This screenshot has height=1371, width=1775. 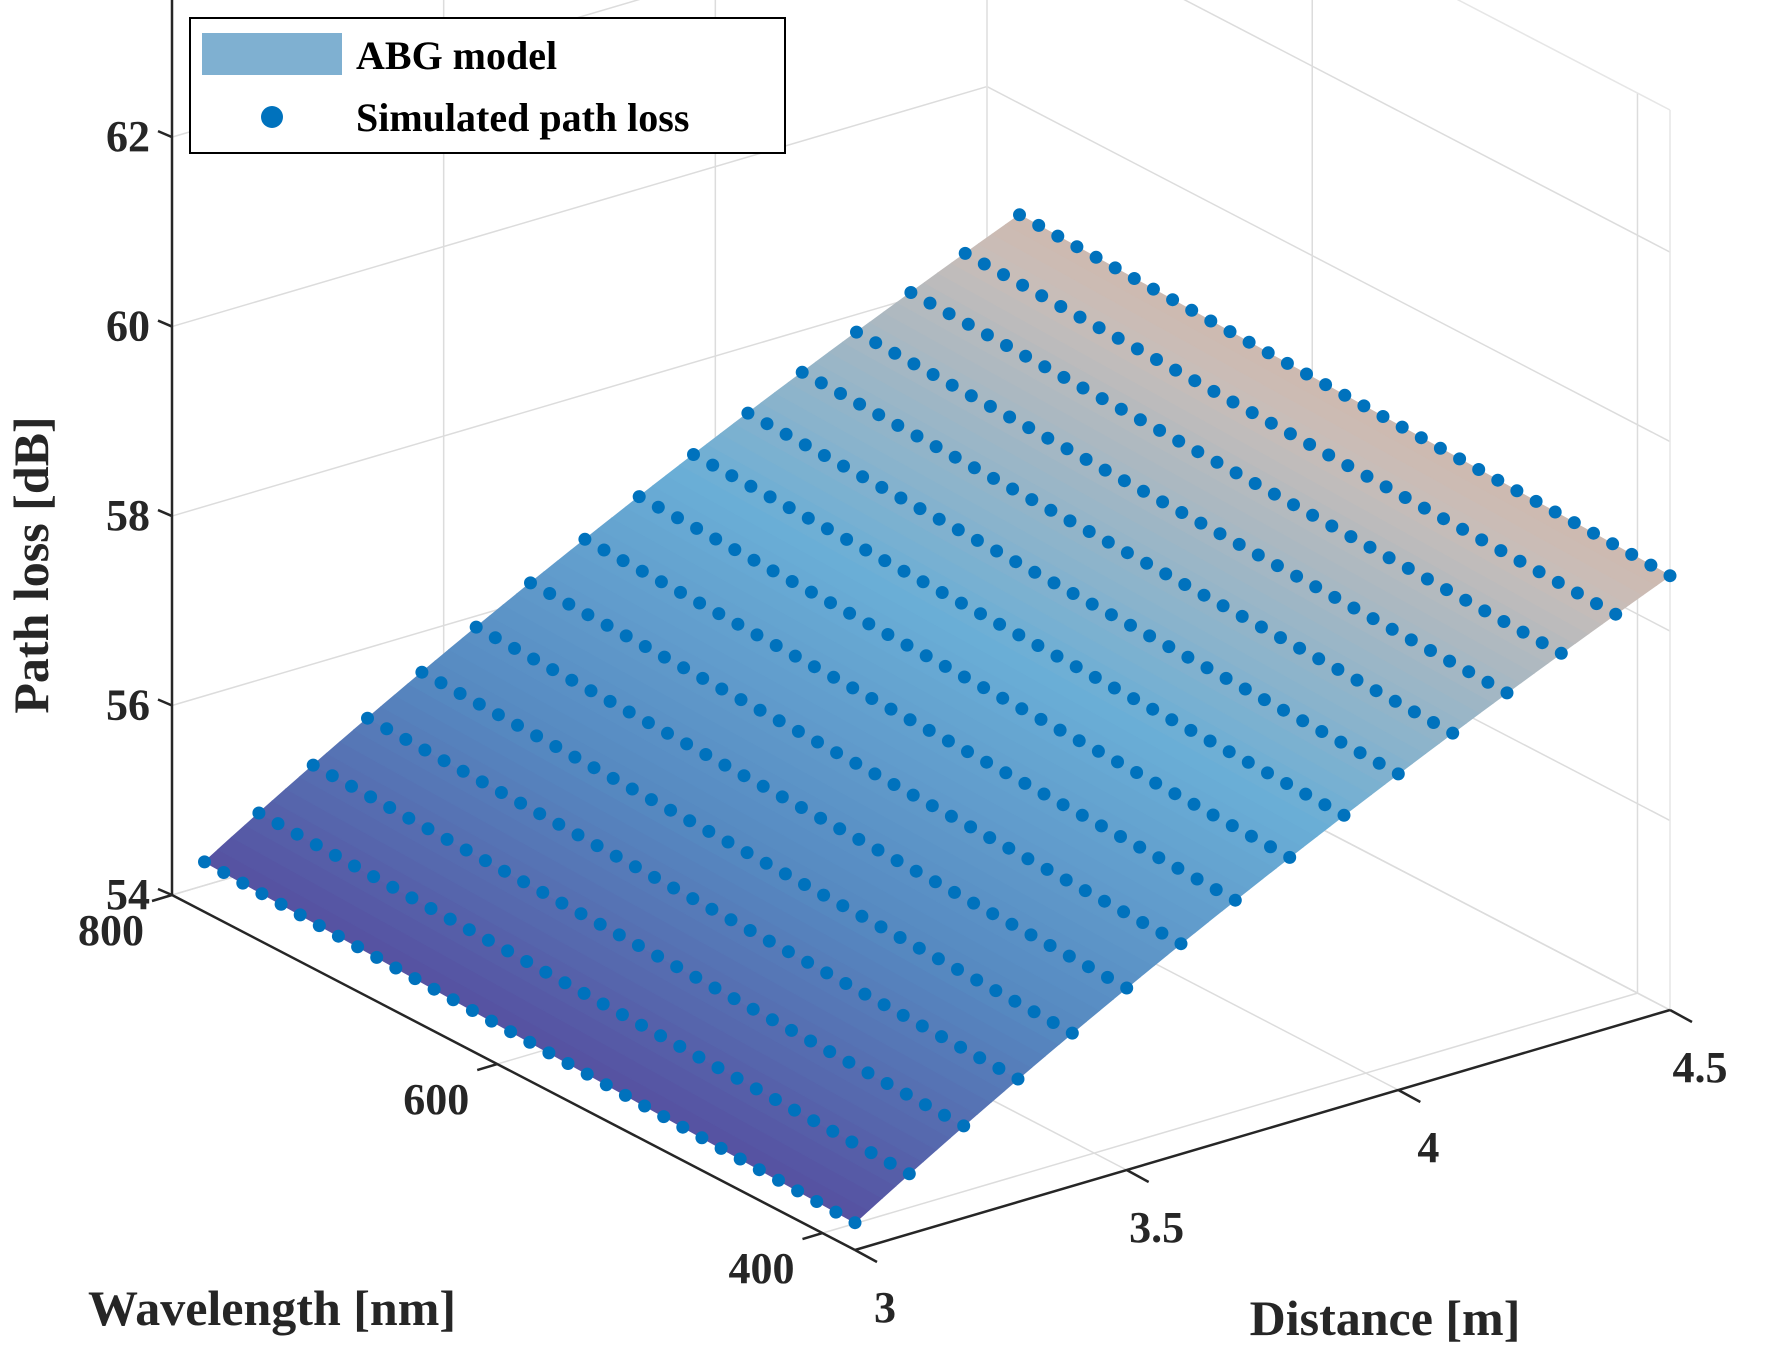 What do you see at coordinates (272, 117) in the screenshot?
I see `legend-point-marker` at bounding box center [272, 117].